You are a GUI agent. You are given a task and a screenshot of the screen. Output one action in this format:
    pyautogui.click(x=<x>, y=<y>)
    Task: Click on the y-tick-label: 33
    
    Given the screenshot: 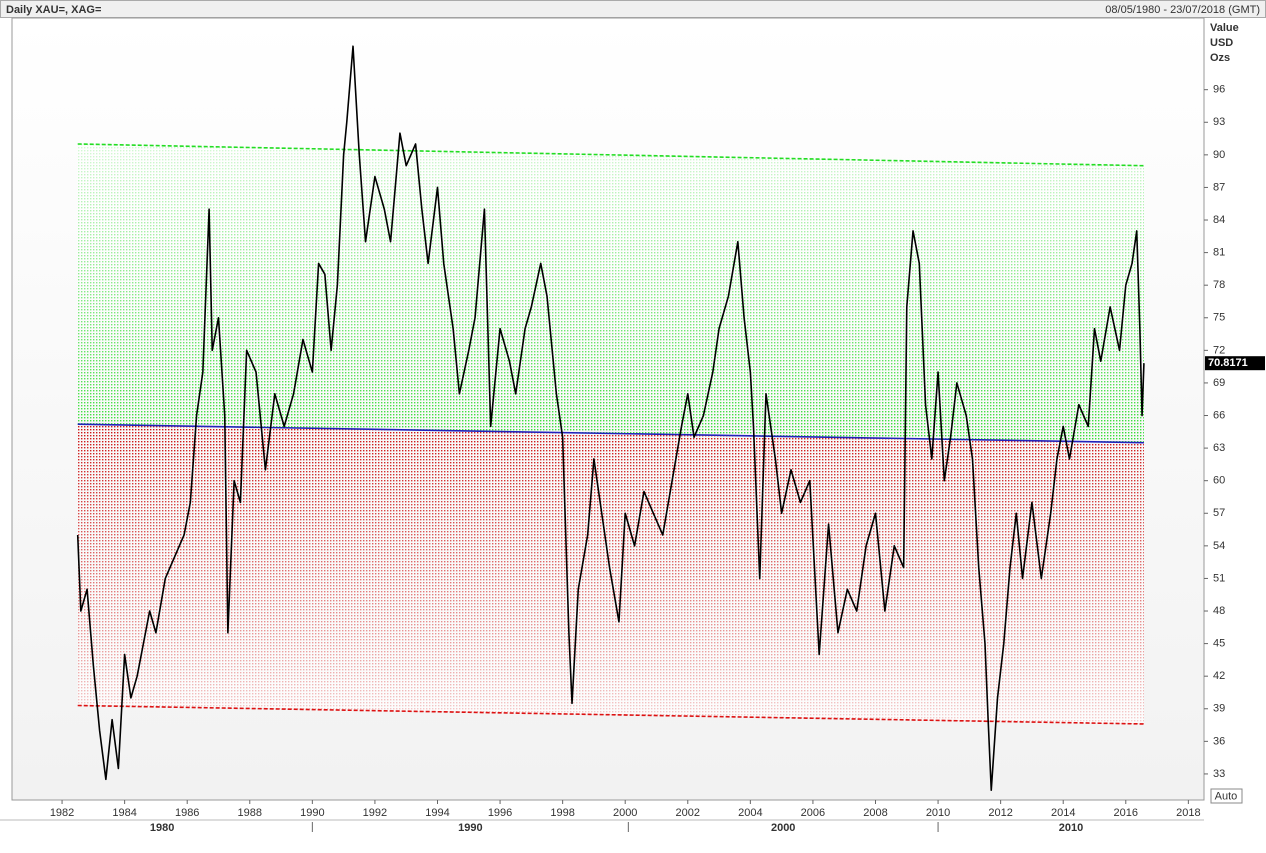 What is the action you would take?
    pyautogui.click(x=1219, y=774)
    